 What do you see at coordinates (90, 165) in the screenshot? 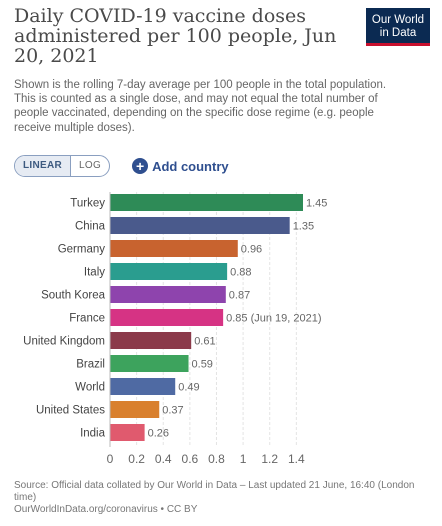
I see `log-scale-button: LOG` at bounding box center [90, 165].